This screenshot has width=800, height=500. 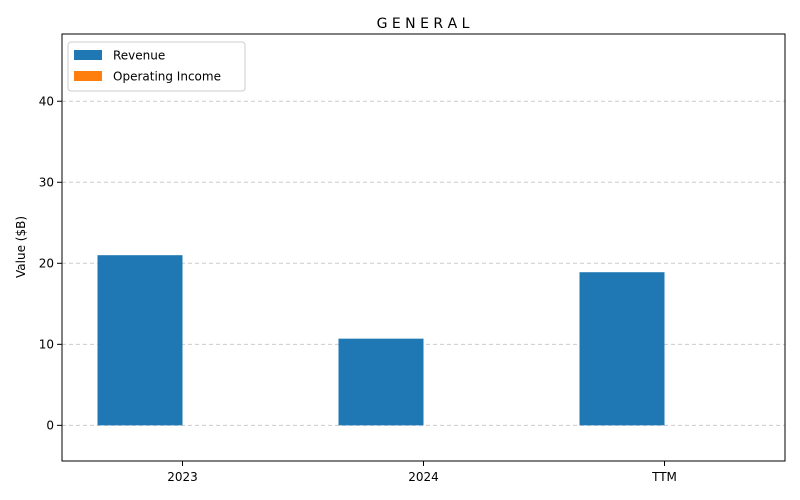 I want to click on y-axis-label: Value ($B), so click(x=21, y=247).